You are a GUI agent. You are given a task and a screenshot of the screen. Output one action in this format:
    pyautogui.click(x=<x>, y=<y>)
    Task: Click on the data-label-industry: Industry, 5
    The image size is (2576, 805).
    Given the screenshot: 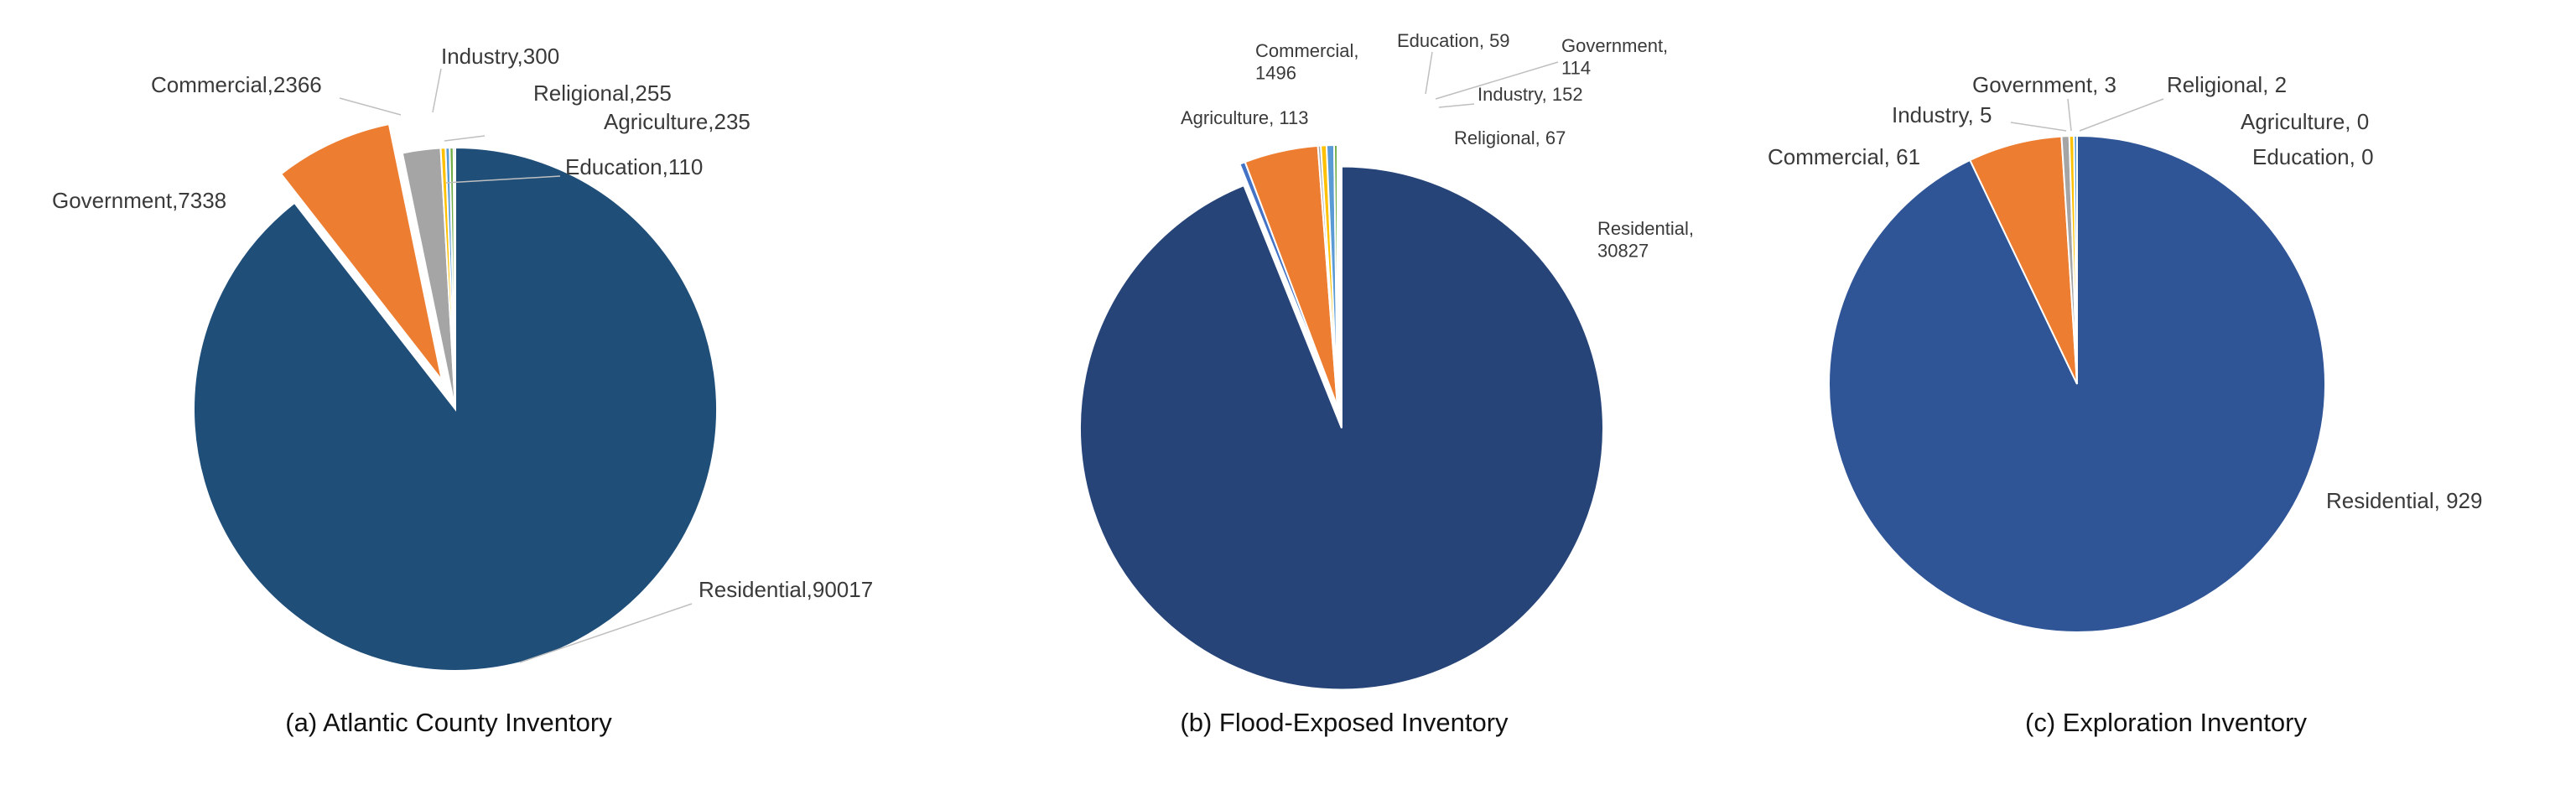 What is the action you would take?
    pyautogui.click(x=1942, y=114)
    